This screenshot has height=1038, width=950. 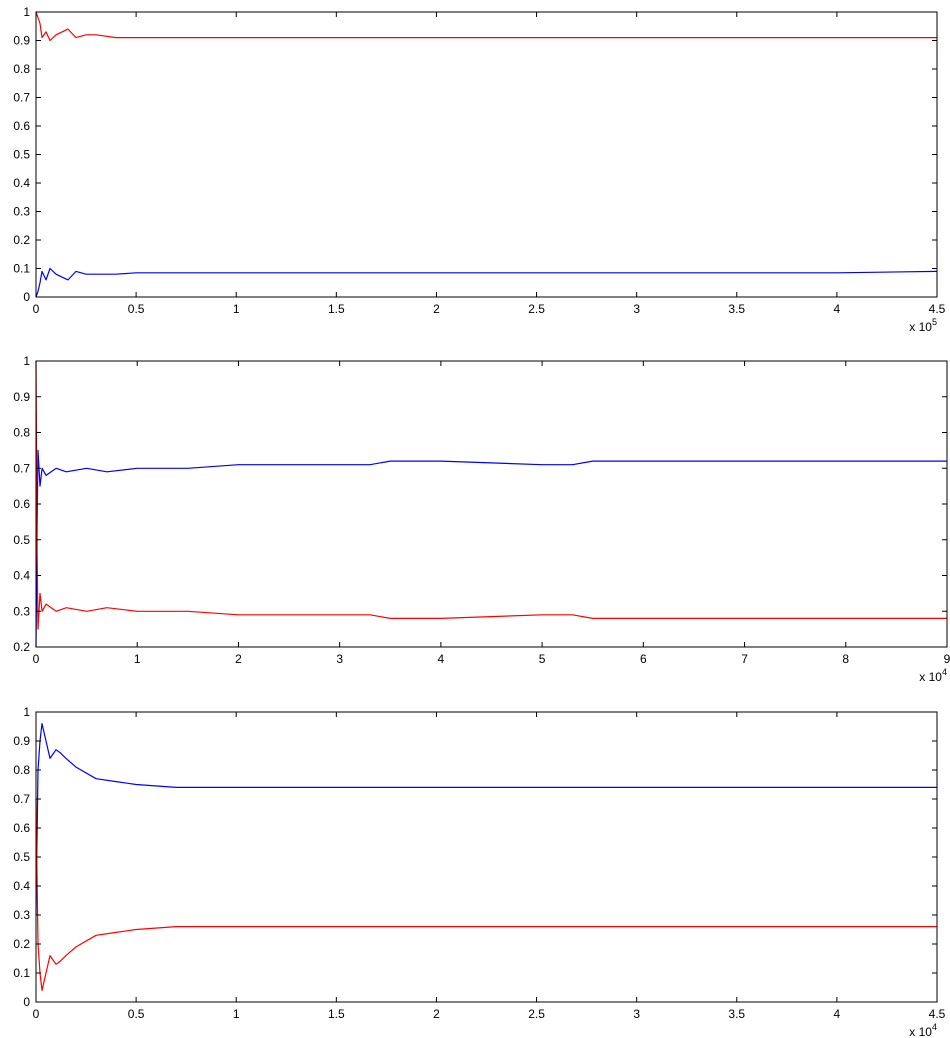 What do you see at coordinates (21, 886) in the screenshot?
I see `chart-bottom-ytick-label: 0.4` at bounding box center [21, 886].